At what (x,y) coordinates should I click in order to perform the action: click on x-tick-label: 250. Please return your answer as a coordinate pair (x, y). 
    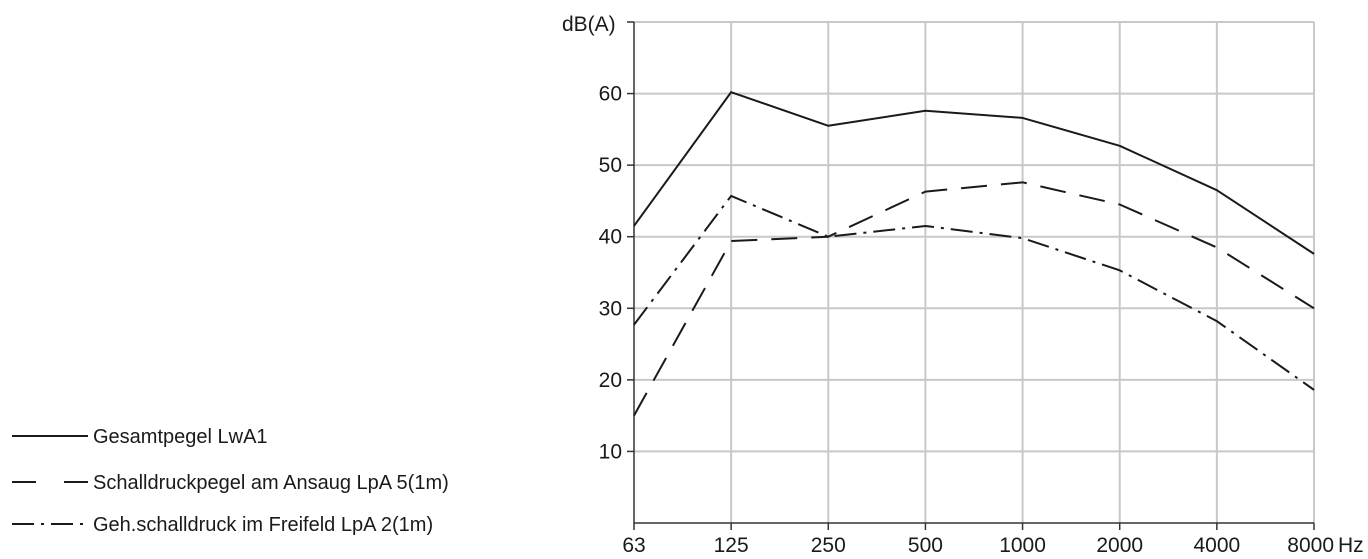
    Looking at the image, I should click on (828, 545).